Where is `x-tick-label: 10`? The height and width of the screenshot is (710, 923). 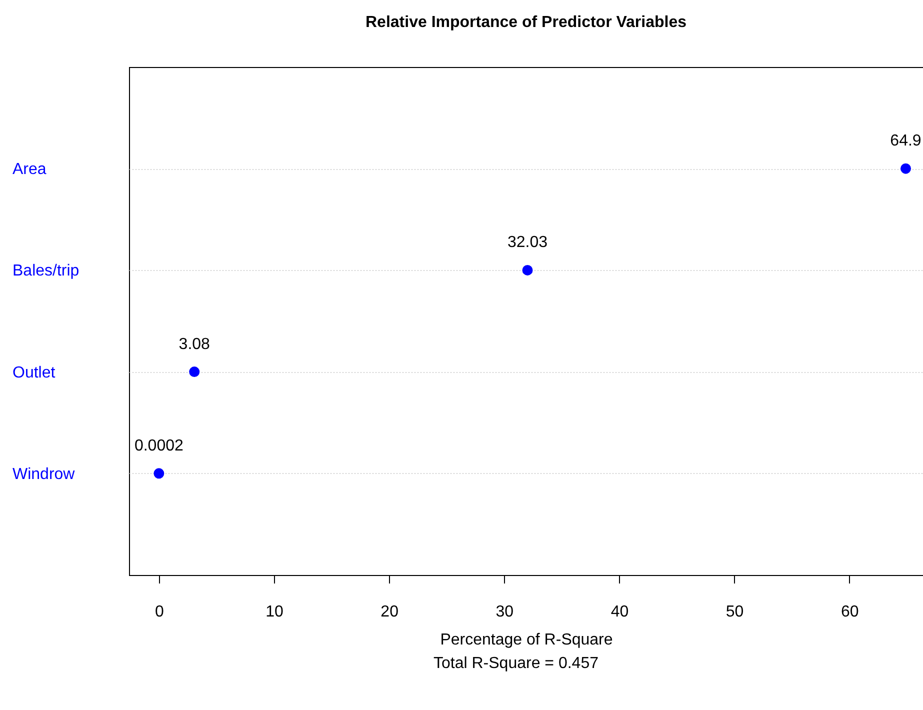 x-tick-label: 10 is located at coordinates (275, 612).